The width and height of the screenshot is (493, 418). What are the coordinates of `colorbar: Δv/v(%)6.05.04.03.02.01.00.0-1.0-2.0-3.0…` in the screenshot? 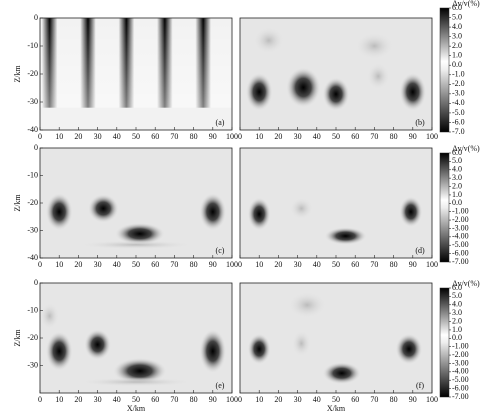 It's located at (459, 68).